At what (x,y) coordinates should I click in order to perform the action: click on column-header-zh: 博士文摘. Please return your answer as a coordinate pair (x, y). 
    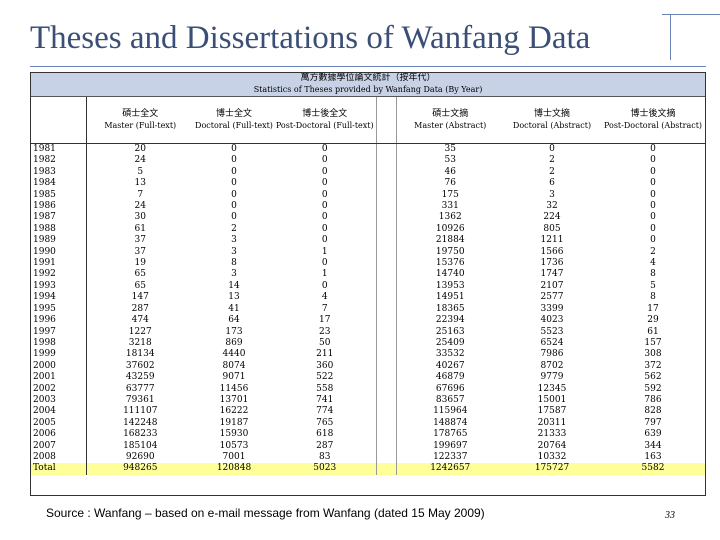
    Looking at the image, I should click on (551, 114).